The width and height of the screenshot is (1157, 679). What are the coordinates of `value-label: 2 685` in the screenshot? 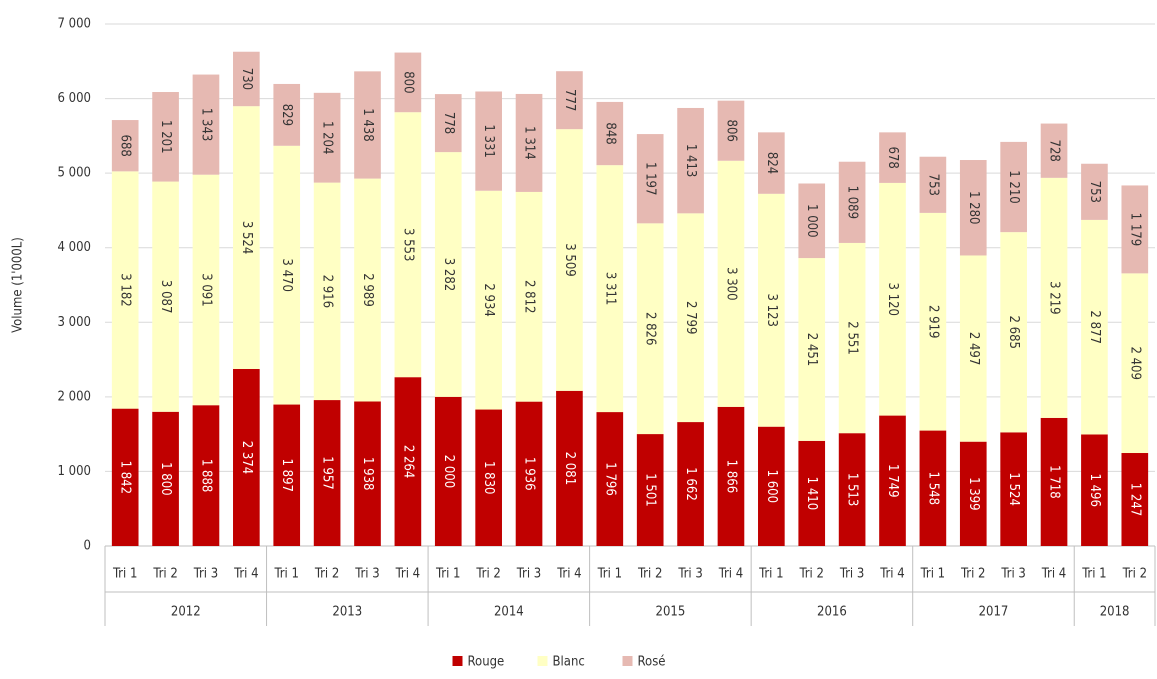 It's located at (1013, 331).